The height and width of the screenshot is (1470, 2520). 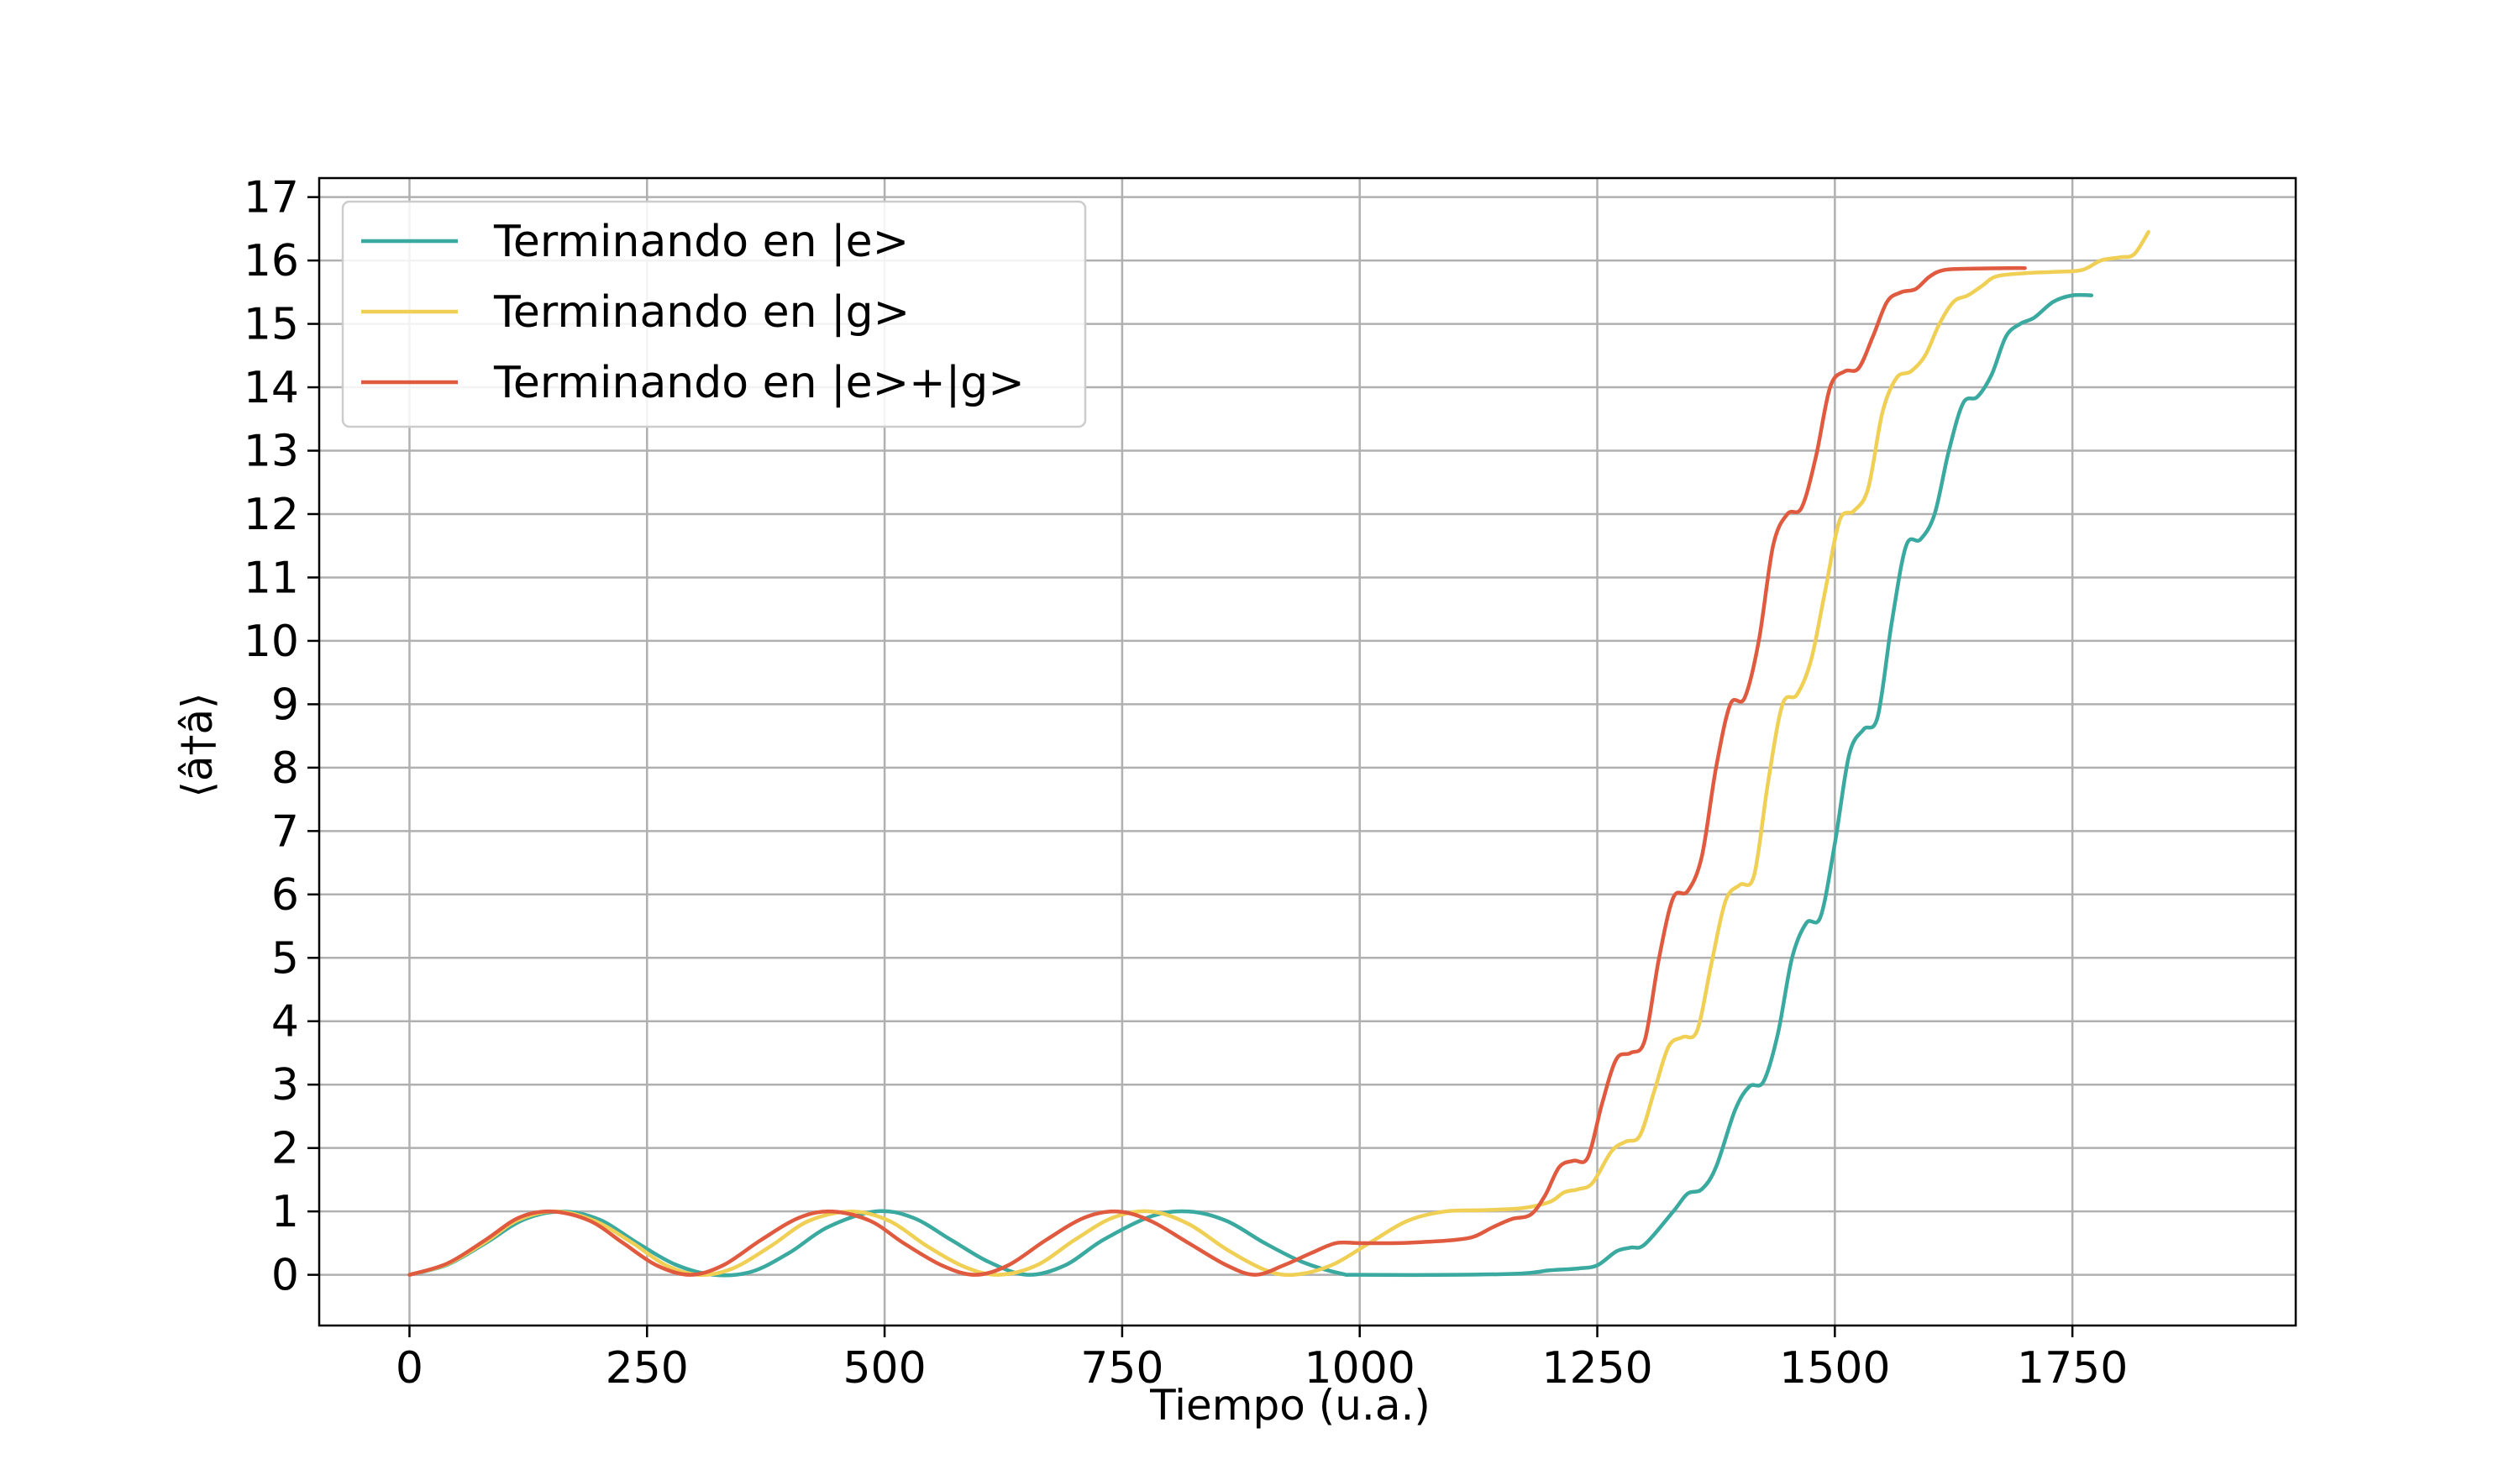 I want to click on y-tick-label: 16, so click(x=271, y=261).